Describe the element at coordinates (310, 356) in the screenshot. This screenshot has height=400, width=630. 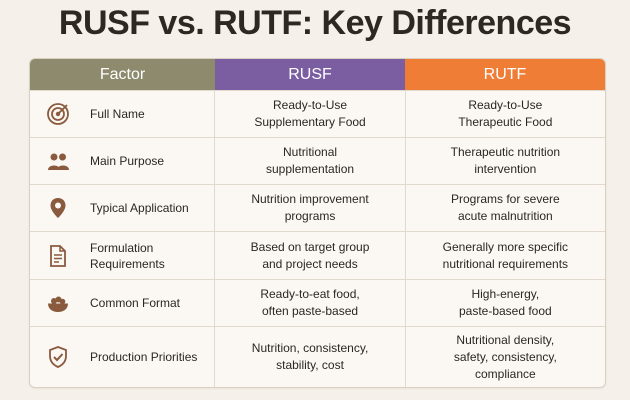
I see `rusf-value: Nutrition, consistency, stability, cost` at that location.